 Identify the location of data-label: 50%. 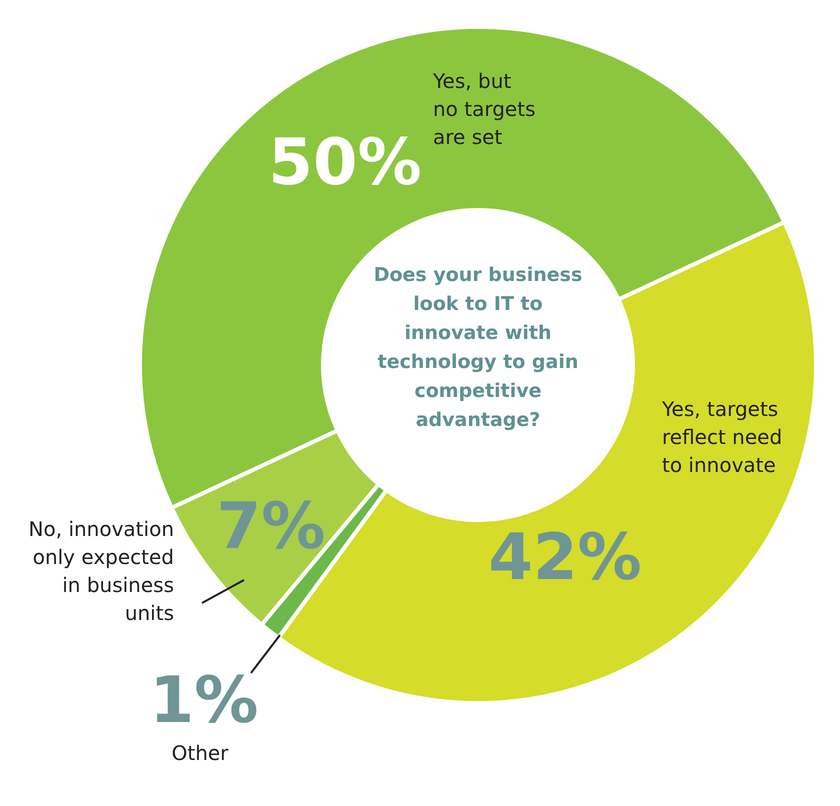
(345, 163).